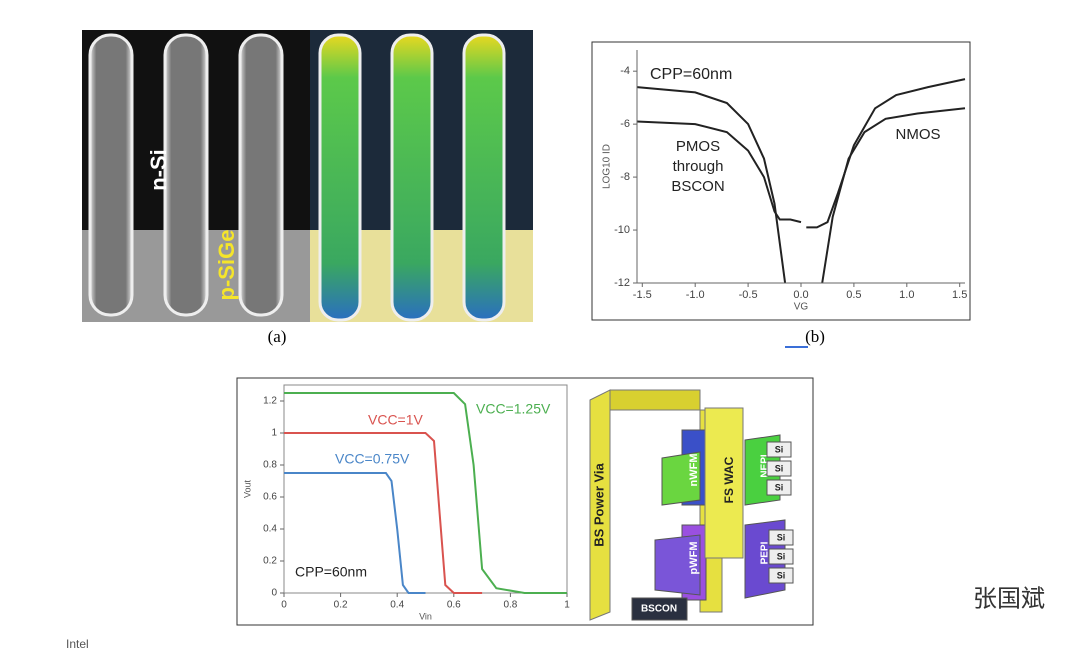 This screenshot has width=1080, height=653. What do you see at coordinates (425, 616) in the screenshot?
I see `x-axis-label: Vin` at bounding box center [425, 616].